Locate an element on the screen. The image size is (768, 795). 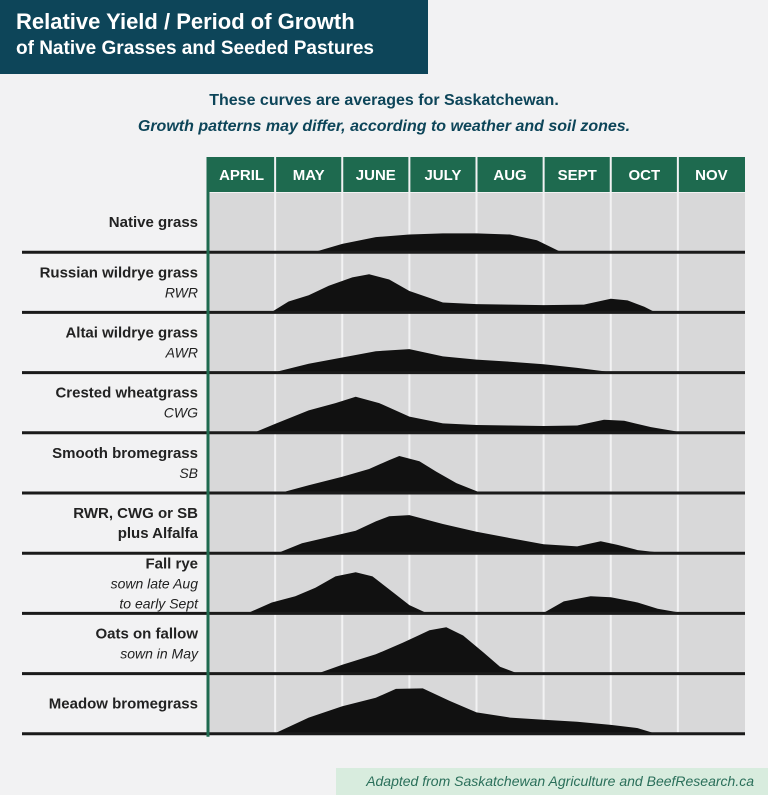
chart-title-line-2: of Native Grasses and Seeded Pastures is located at coordinates (195, 48).